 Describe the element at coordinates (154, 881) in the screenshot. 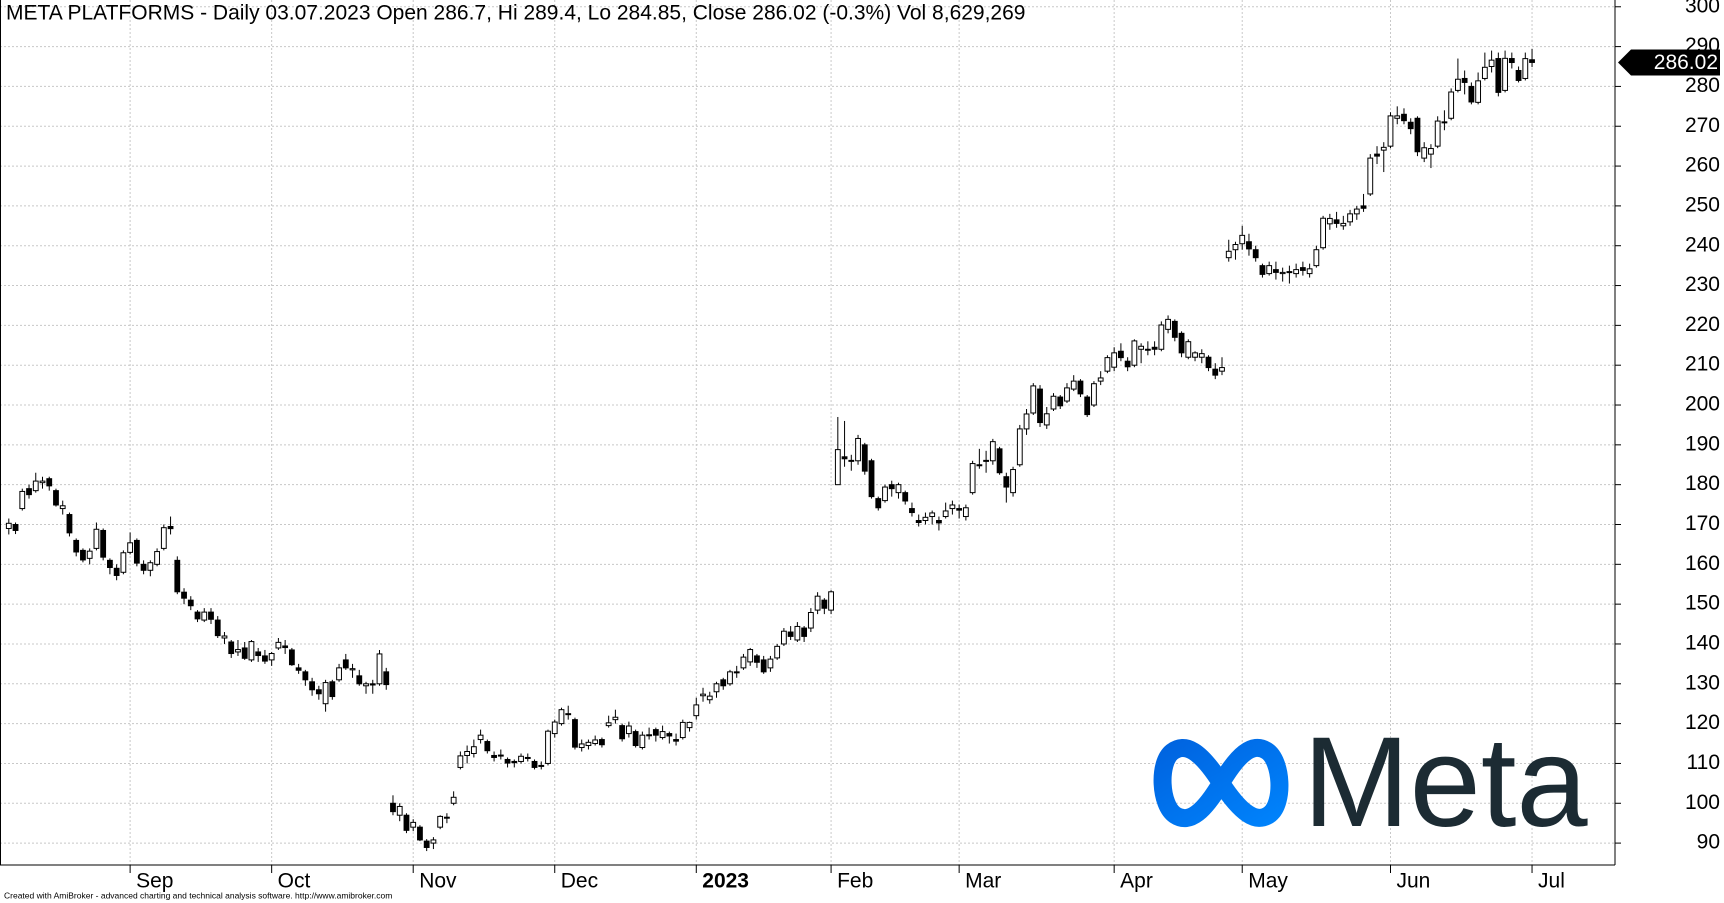

I see `x-tick-label: Sep` at that location.